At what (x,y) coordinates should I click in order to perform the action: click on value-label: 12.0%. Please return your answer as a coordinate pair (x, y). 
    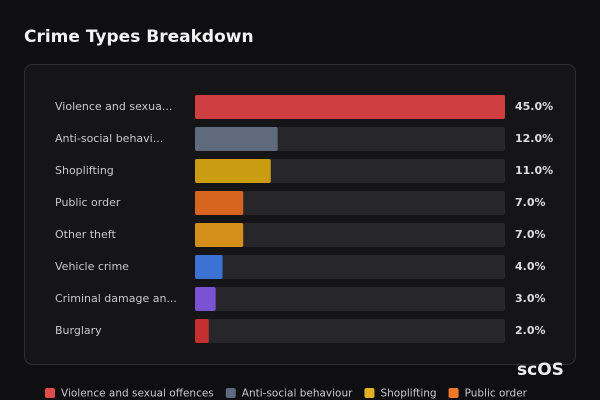
    Looking at the image, I should click on (534, 138).